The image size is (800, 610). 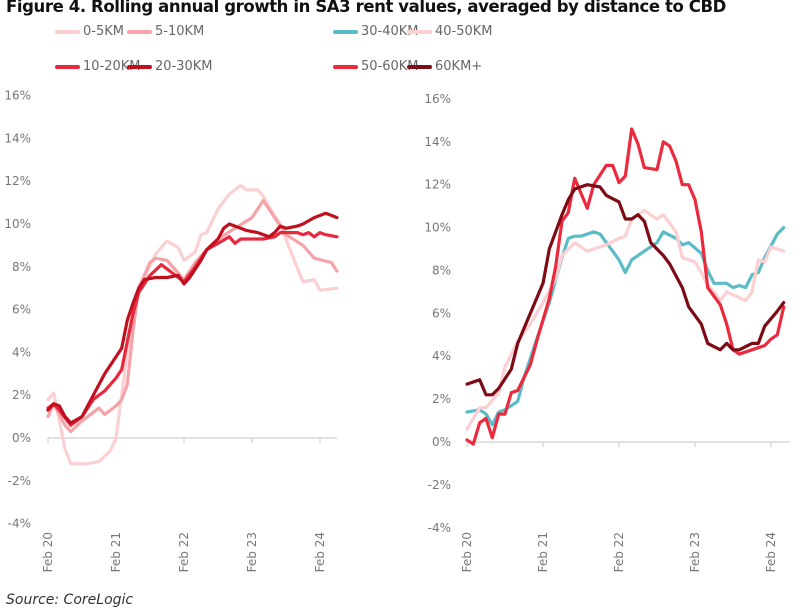 I want to click on legend-item: 30-40KM, so click(x=376, y=31).